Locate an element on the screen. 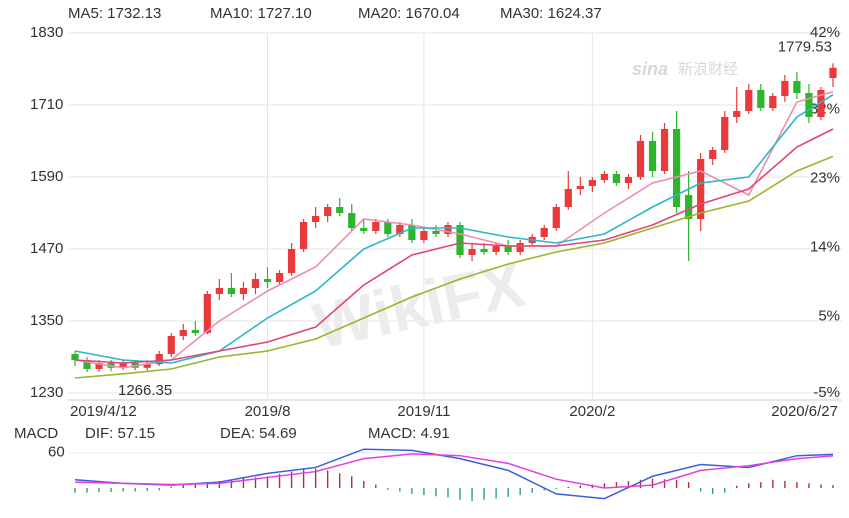 This screenshot has width=849, height=518. macd-line is located at coordinates (454, 471).